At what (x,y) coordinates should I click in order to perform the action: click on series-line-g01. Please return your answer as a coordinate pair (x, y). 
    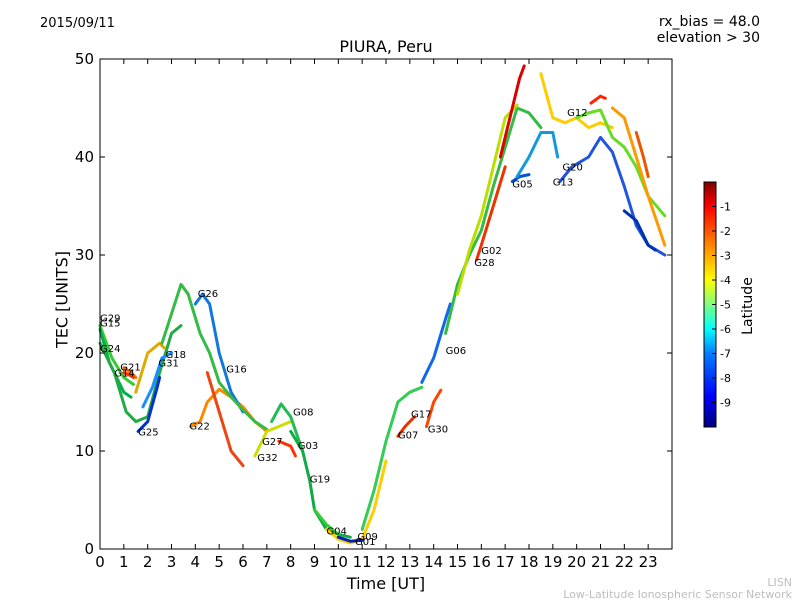
    Looking at the image, I should click on (350, 539).